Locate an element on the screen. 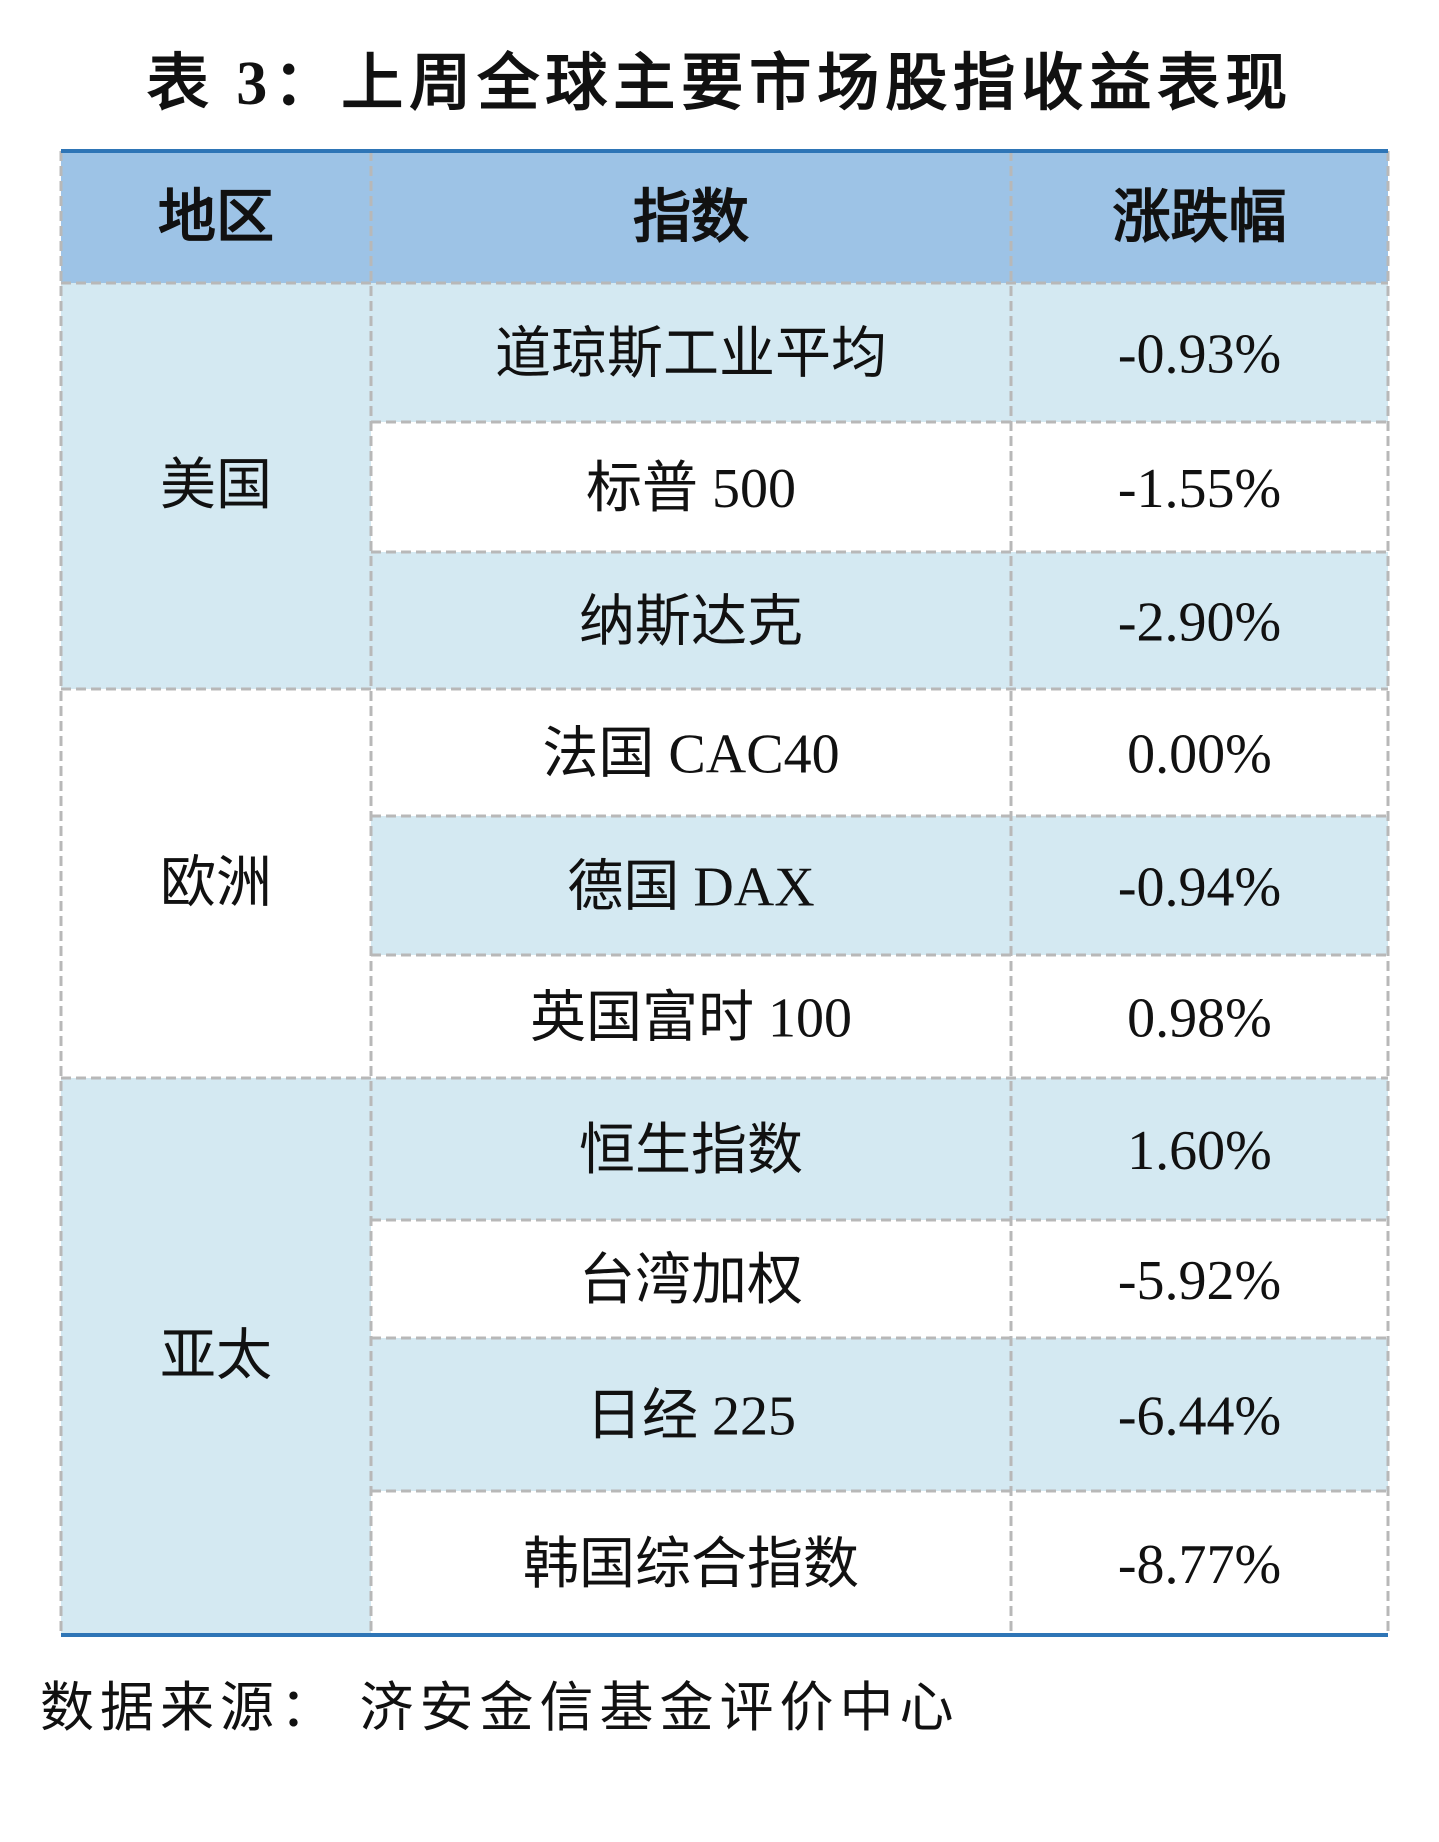  region-label: 美国 is located at coordinates (216, 486).